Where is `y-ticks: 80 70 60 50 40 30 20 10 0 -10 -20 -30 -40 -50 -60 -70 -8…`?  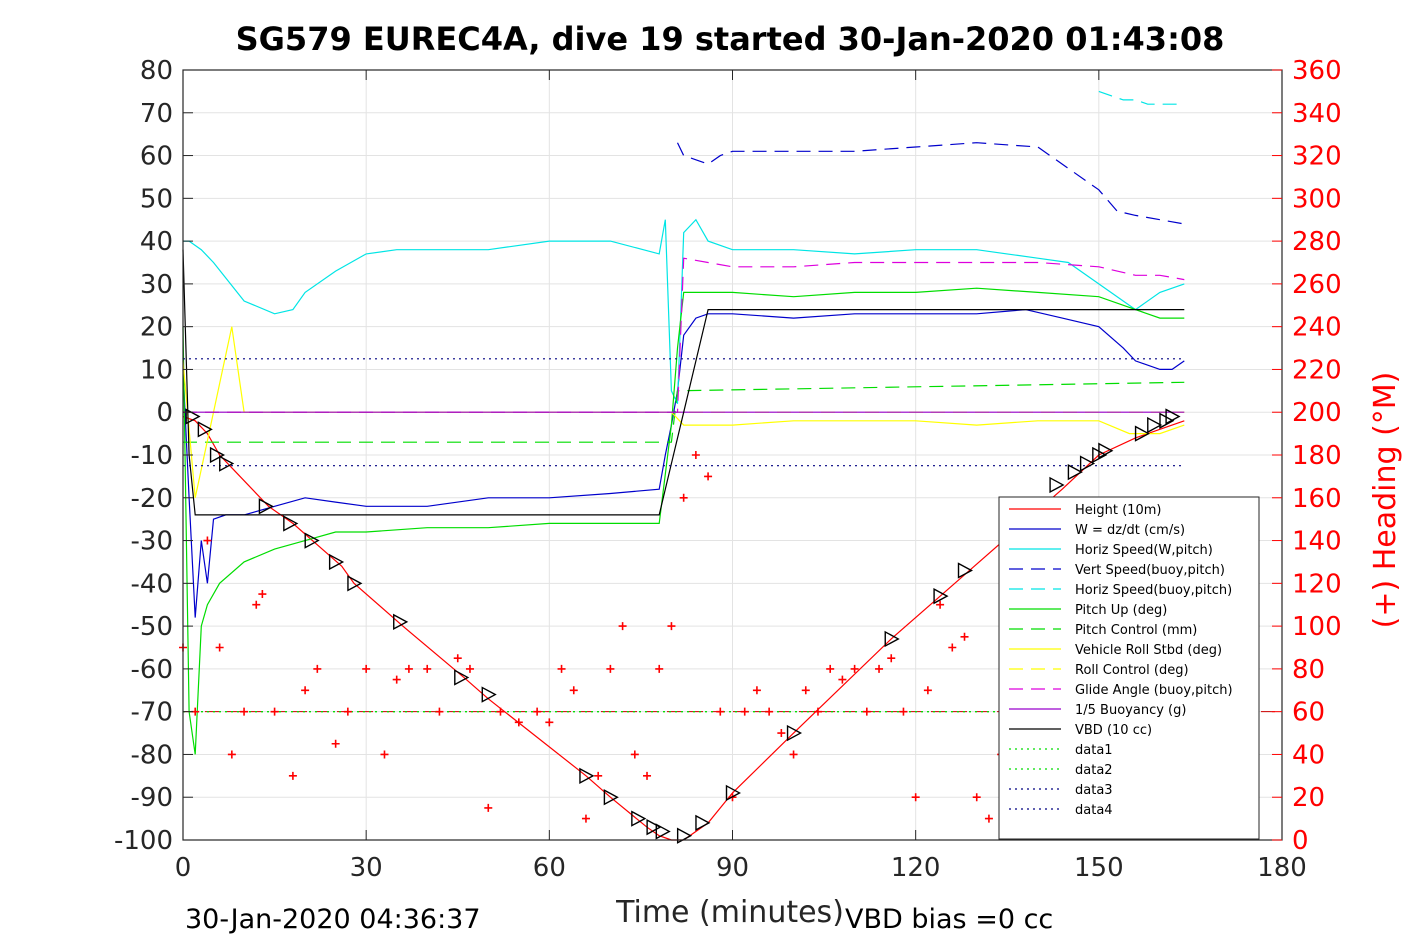
y-ticks: 80 70 60 50 40 30 20 10 0 -10 -20 -30 -40 -50 -60 -70 -8… is located at coordinates (153, 456).